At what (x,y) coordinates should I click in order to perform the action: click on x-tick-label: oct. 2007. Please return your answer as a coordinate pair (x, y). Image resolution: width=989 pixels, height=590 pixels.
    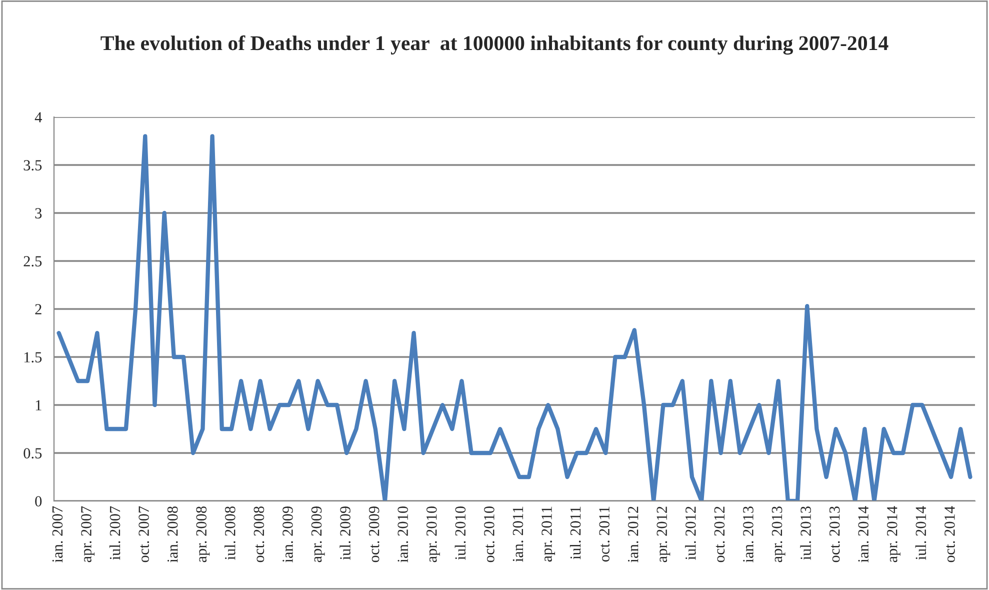
    Looking at the image, I should click on (144, 534).